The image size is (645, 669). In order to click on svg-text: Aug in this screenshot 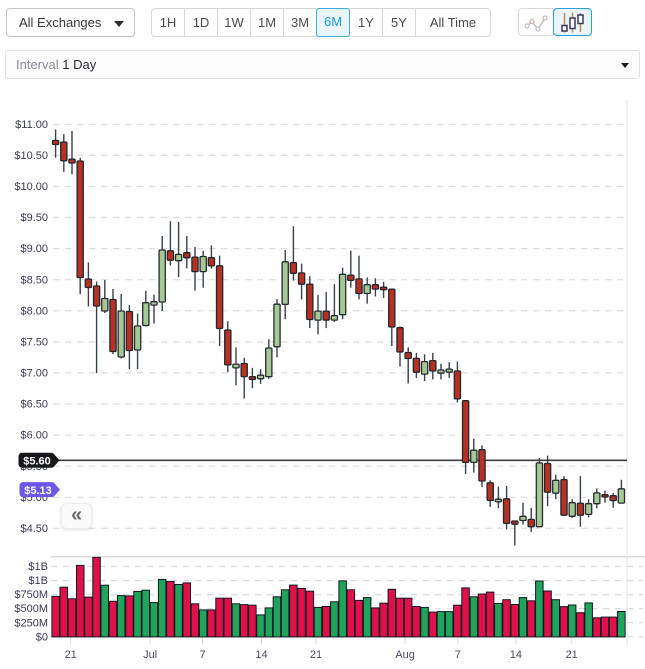, I will do `click(405, 655)`.